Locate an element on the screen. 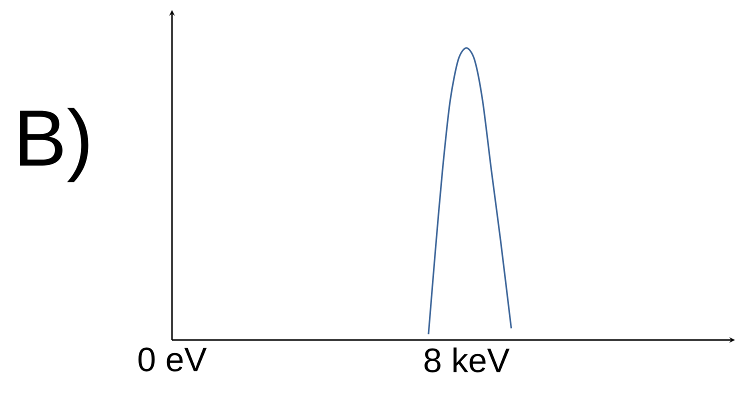  text: B) is located at coordinates (54, 145).